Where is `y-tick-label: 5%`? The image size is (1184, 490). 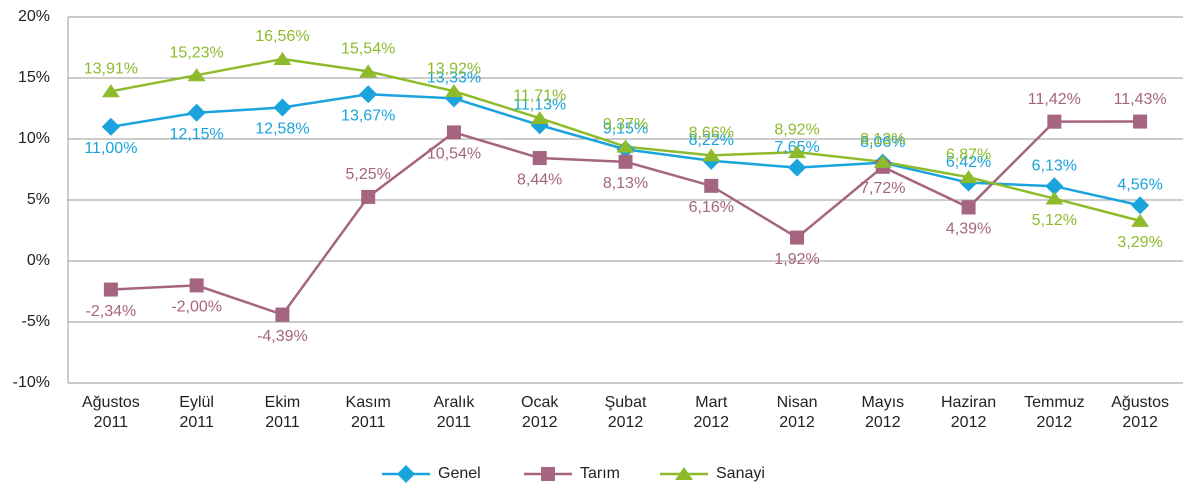 y-tick-label: 5% is located at coordinates (38, 199).